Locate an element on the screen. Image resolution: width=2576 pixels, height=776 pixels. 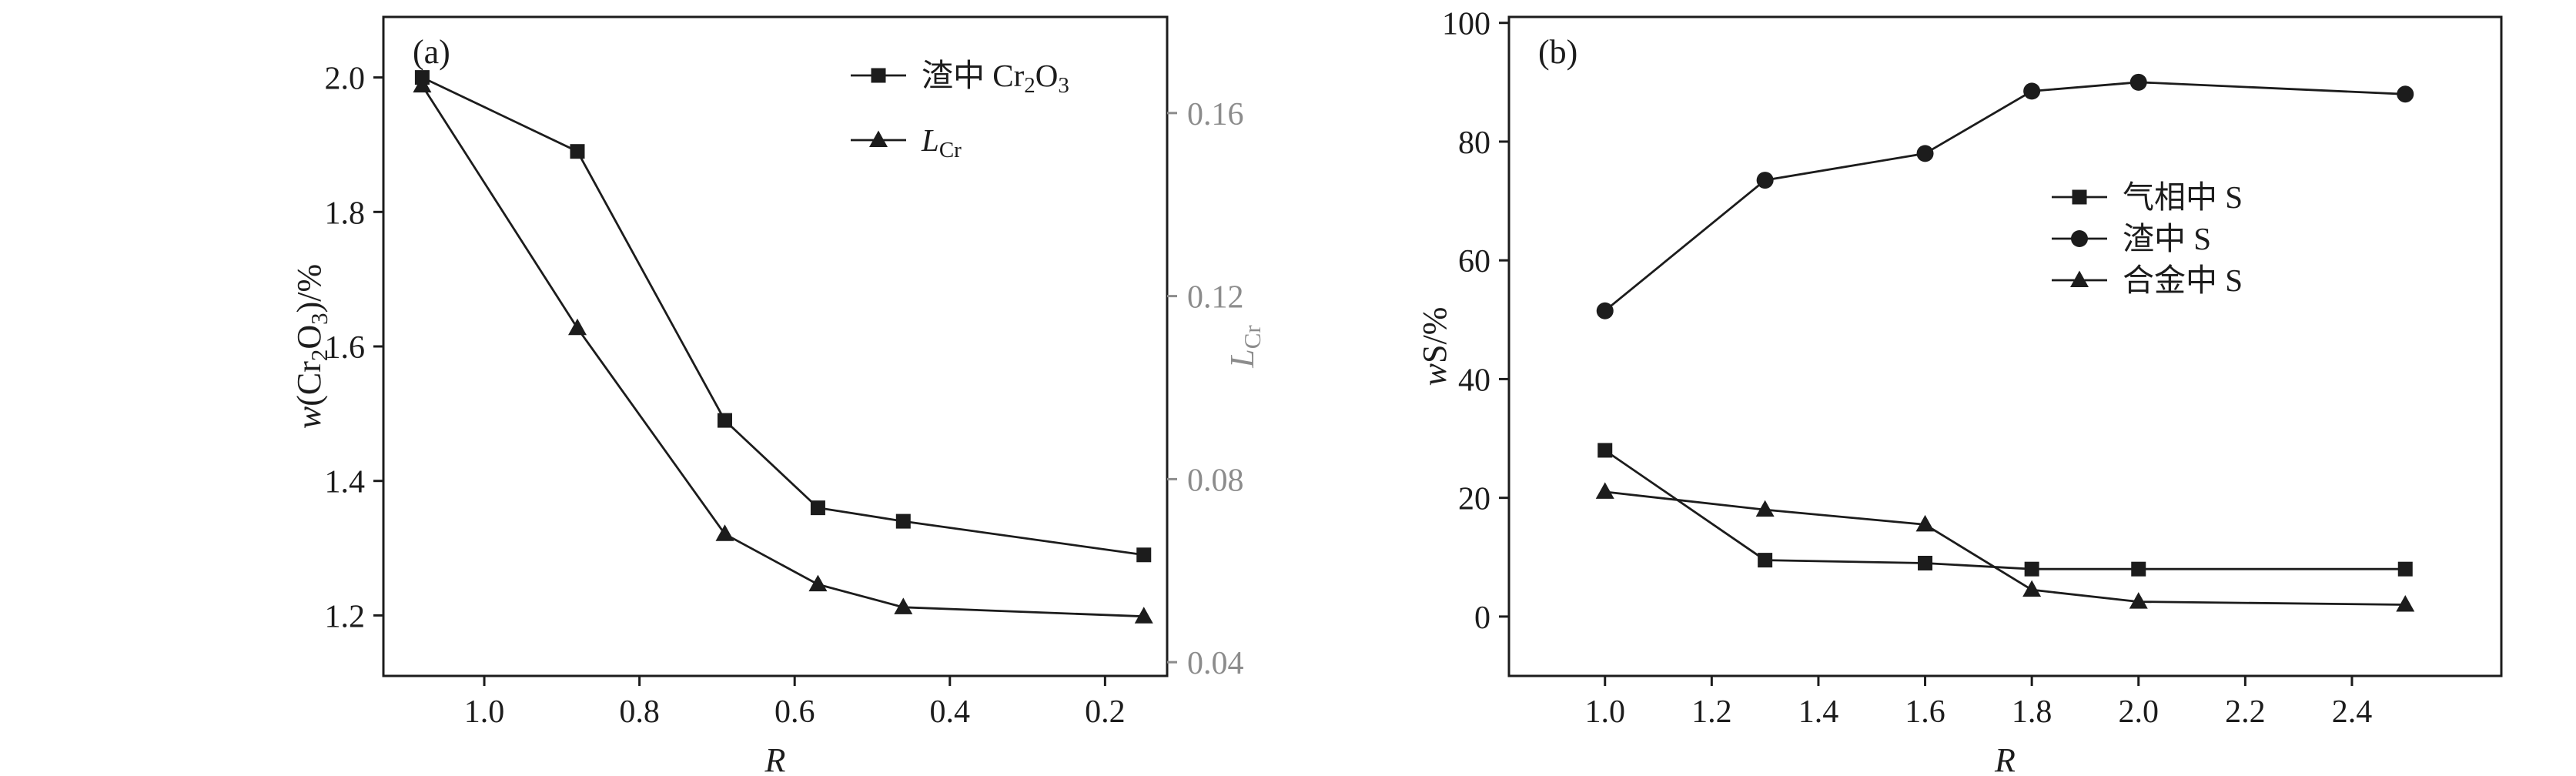
legend-label: 气相中 S is located at coordinates (2183, 197).